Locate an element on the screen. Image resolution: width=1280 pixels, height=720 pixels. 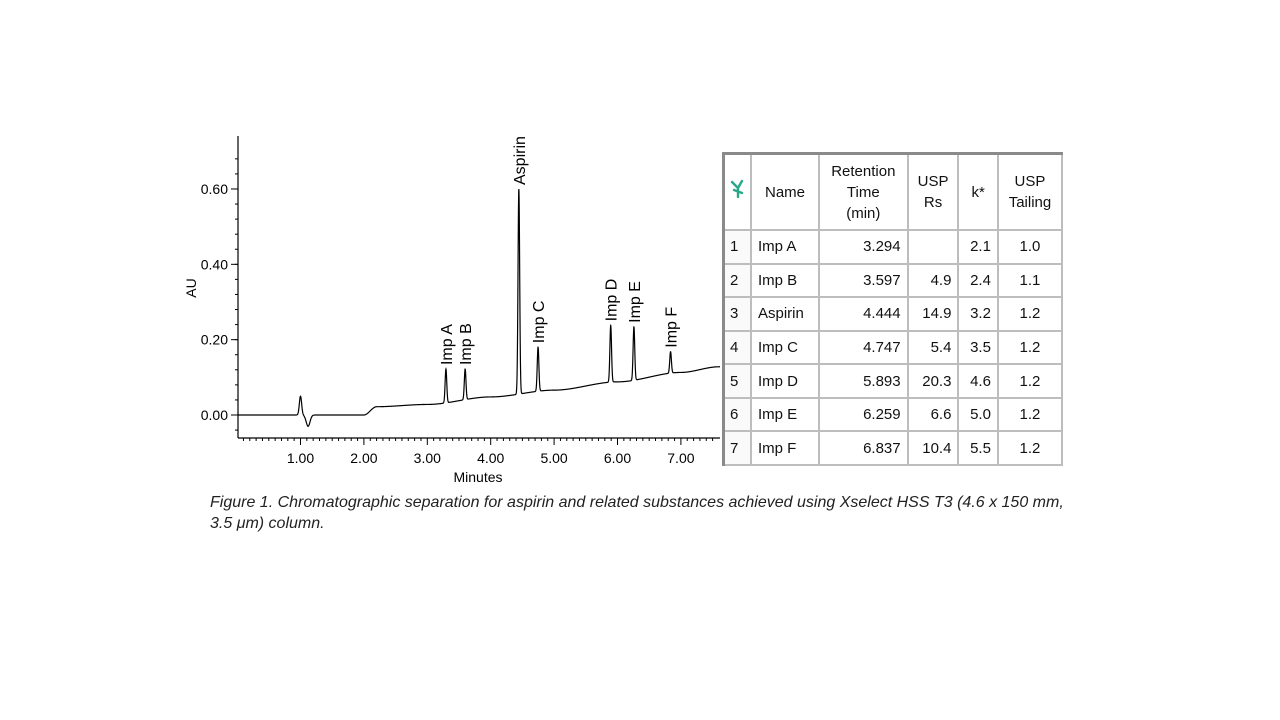
peak-label: Imp A is located at coordinates (447, 344).